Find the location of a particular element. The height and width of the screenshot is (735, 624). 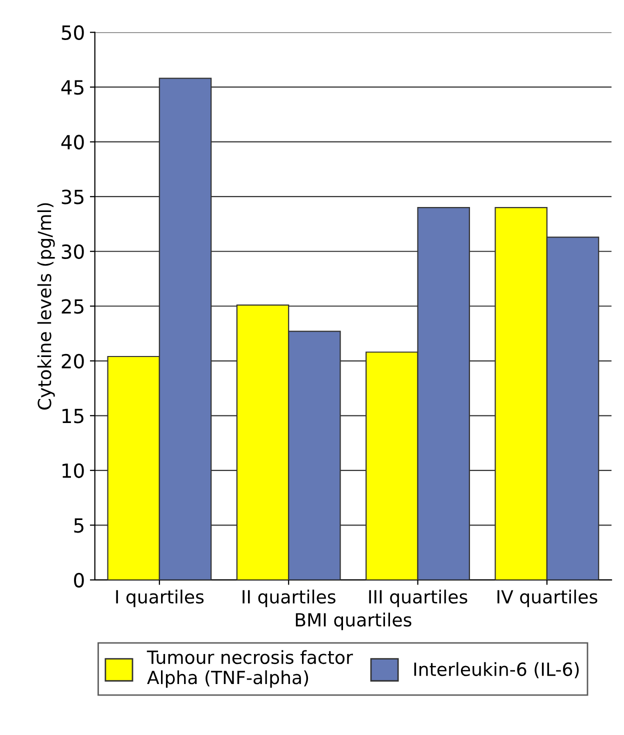

y-tick-label: 0 is located at coordinates (79, 580).